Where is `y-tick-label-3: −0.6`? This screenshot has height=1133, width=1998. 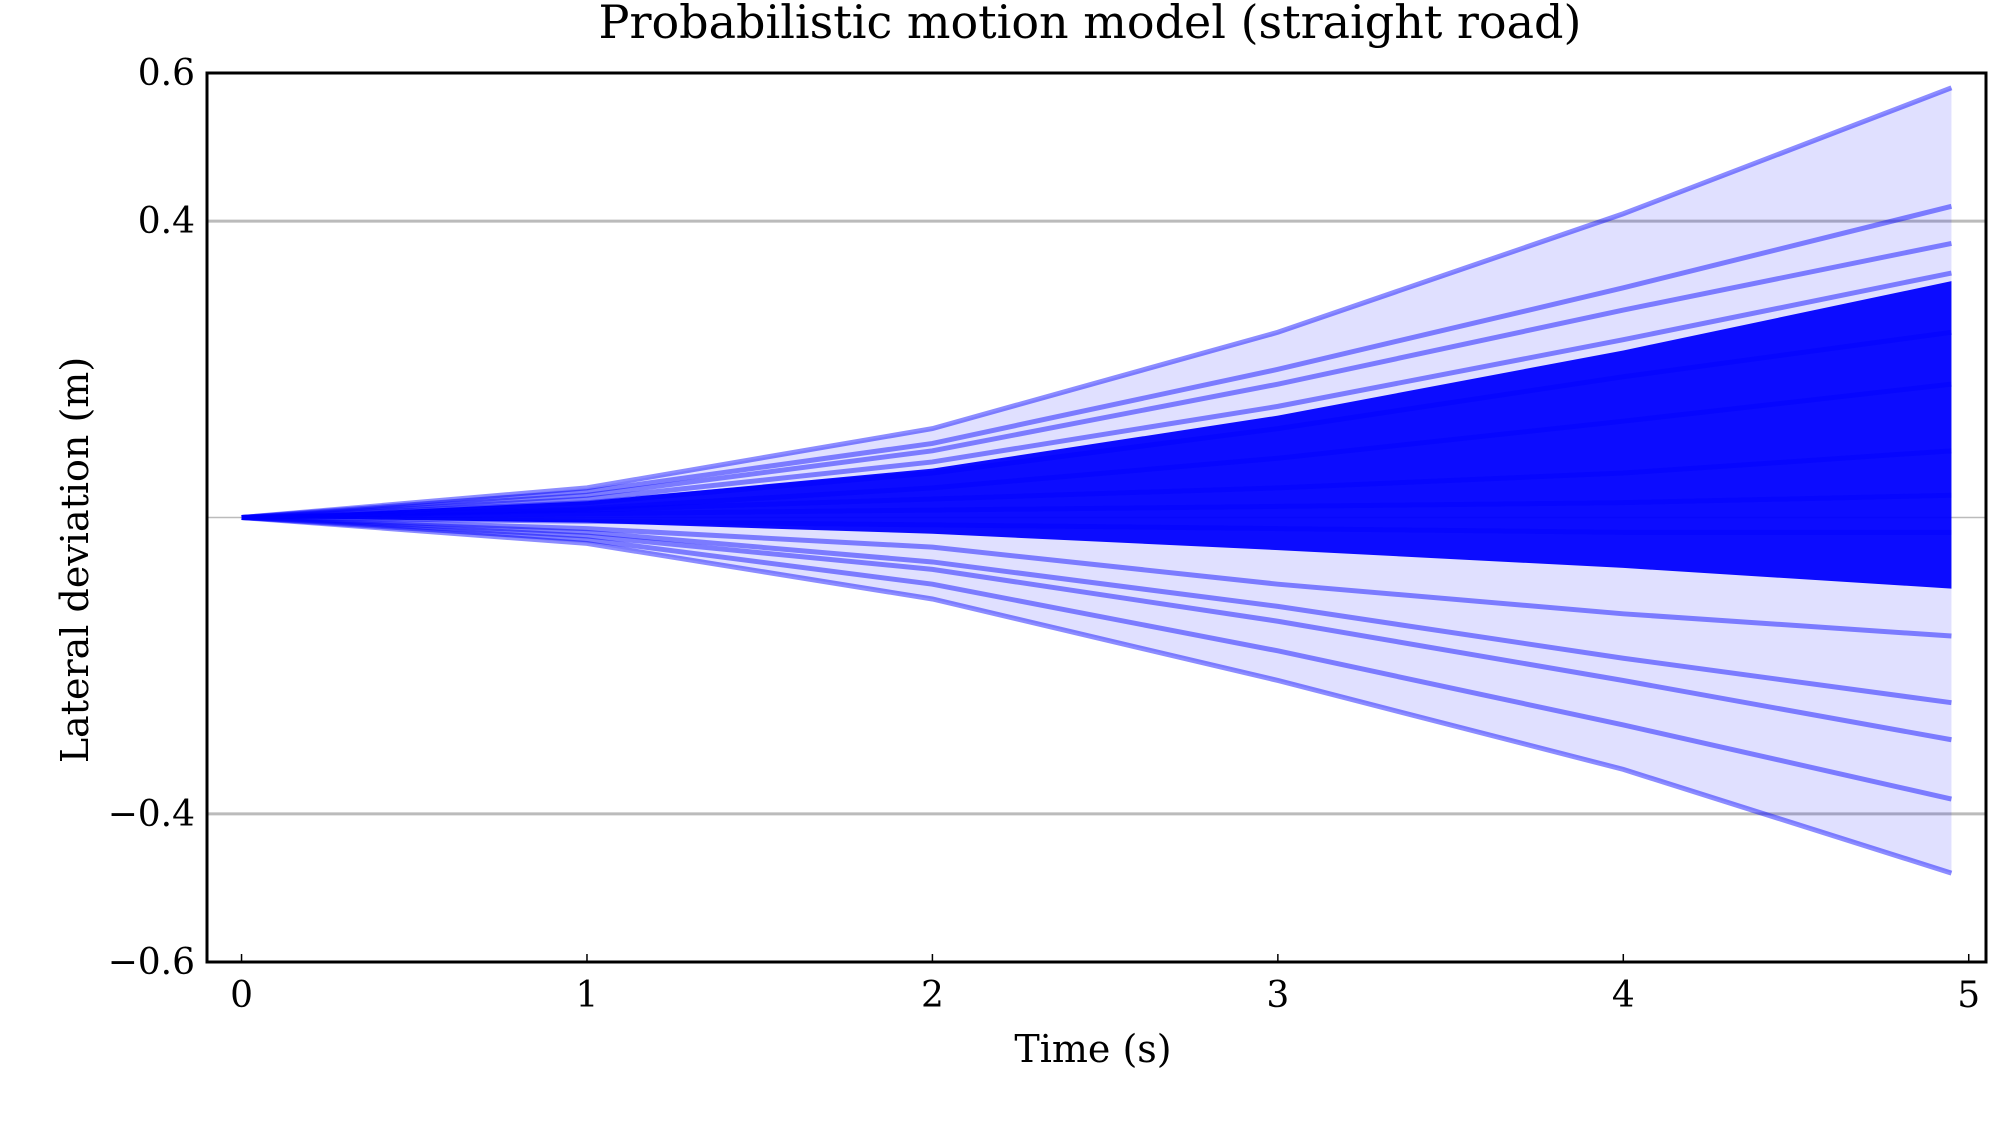 y-tick-label-3: −0.6 is located at coordinates (151, 962).